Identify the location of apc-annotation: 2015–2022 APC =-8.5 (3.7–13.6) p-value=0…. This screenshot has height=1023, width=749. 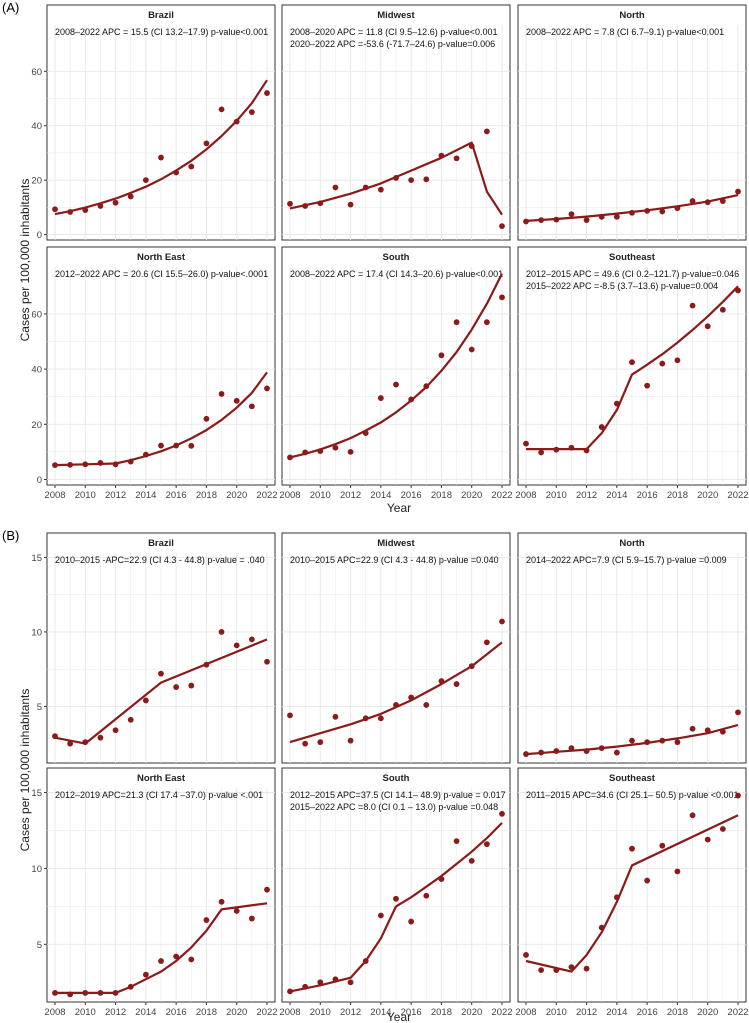
(622, 286).